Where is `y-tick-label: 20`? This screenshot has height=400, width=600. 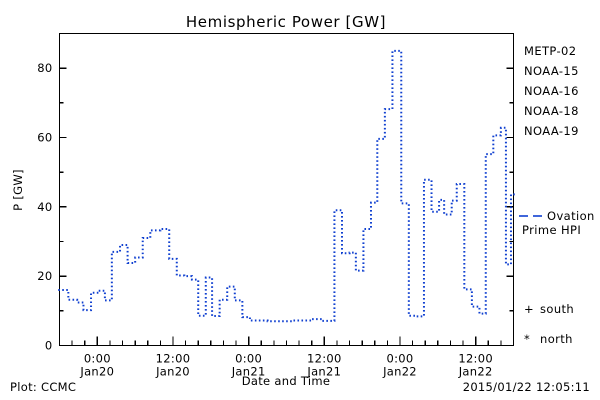
y-tick-label: 20 is located at coordinates (44, 276).